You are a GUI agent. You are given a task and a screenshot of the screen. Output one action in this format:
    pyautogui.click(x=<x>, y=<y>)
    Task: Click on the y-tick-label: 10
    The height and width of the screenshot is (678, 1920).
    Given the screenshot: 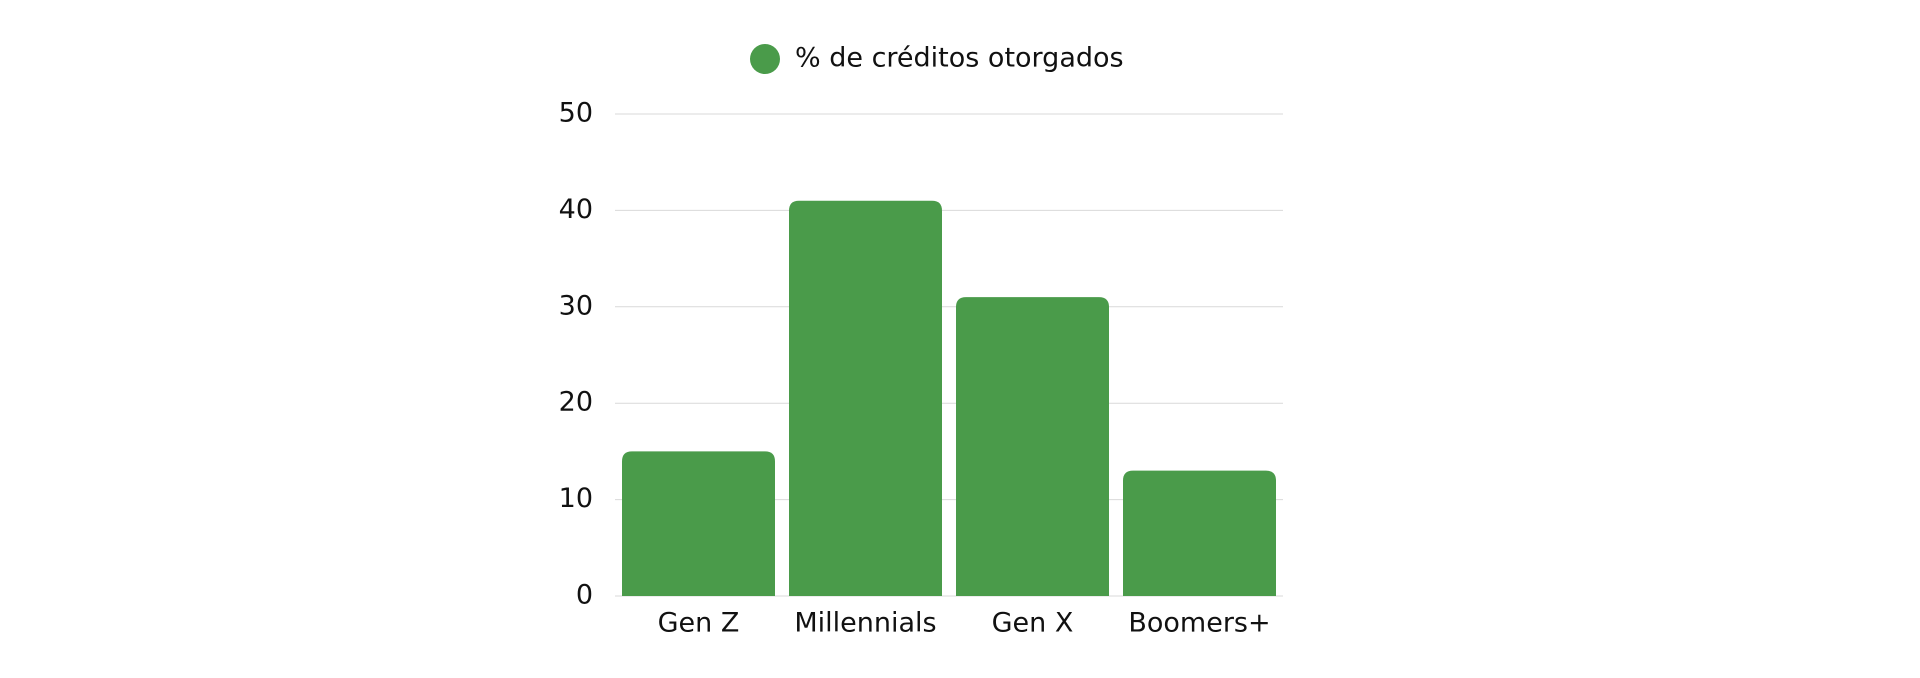 What is the action you would take?
    pyautogui.click(x=576, y=498)
    